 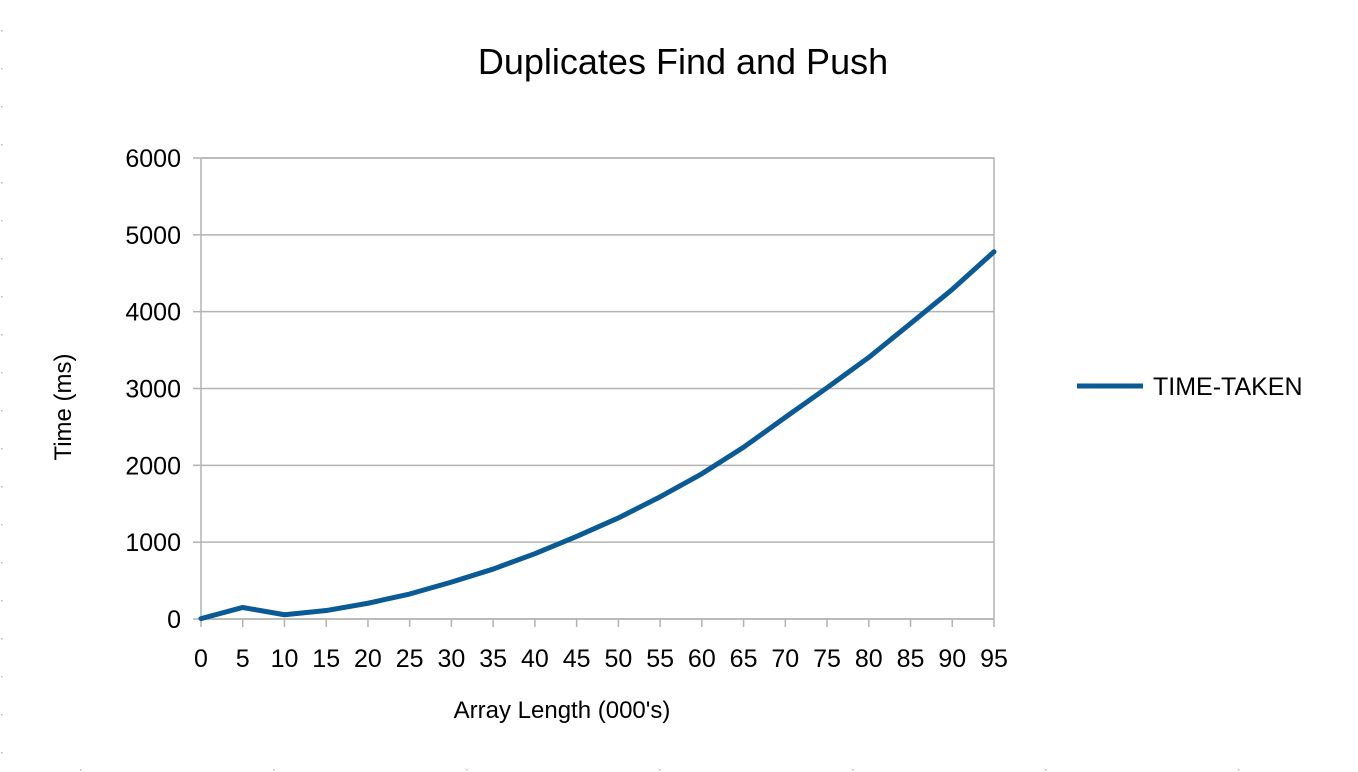 What do you see at coordinates (869, 659) in the screenshot?
I see `x-tick-label: 80` at bounding box center [869, 659].